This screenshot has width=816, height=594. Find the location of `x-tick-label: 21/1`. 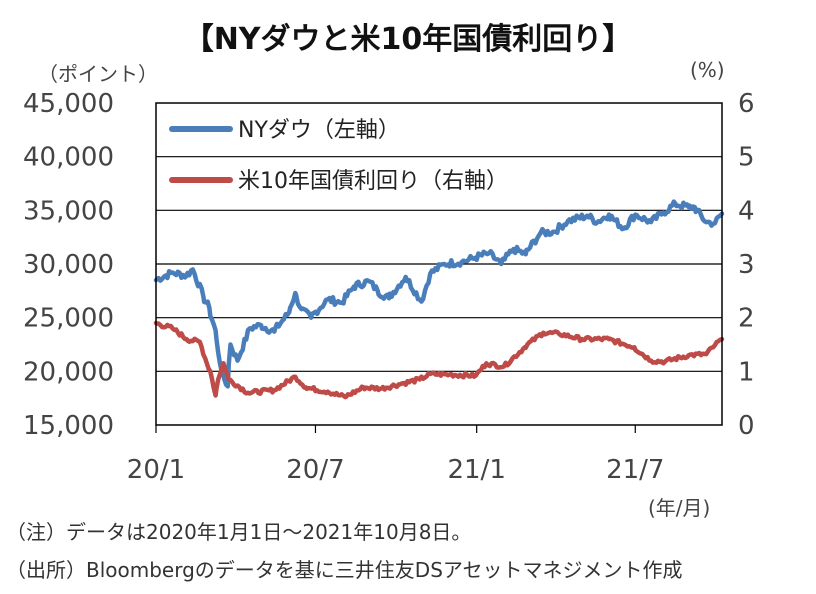

x-tick-label: 21/1 is located at coordinates (476, 470).